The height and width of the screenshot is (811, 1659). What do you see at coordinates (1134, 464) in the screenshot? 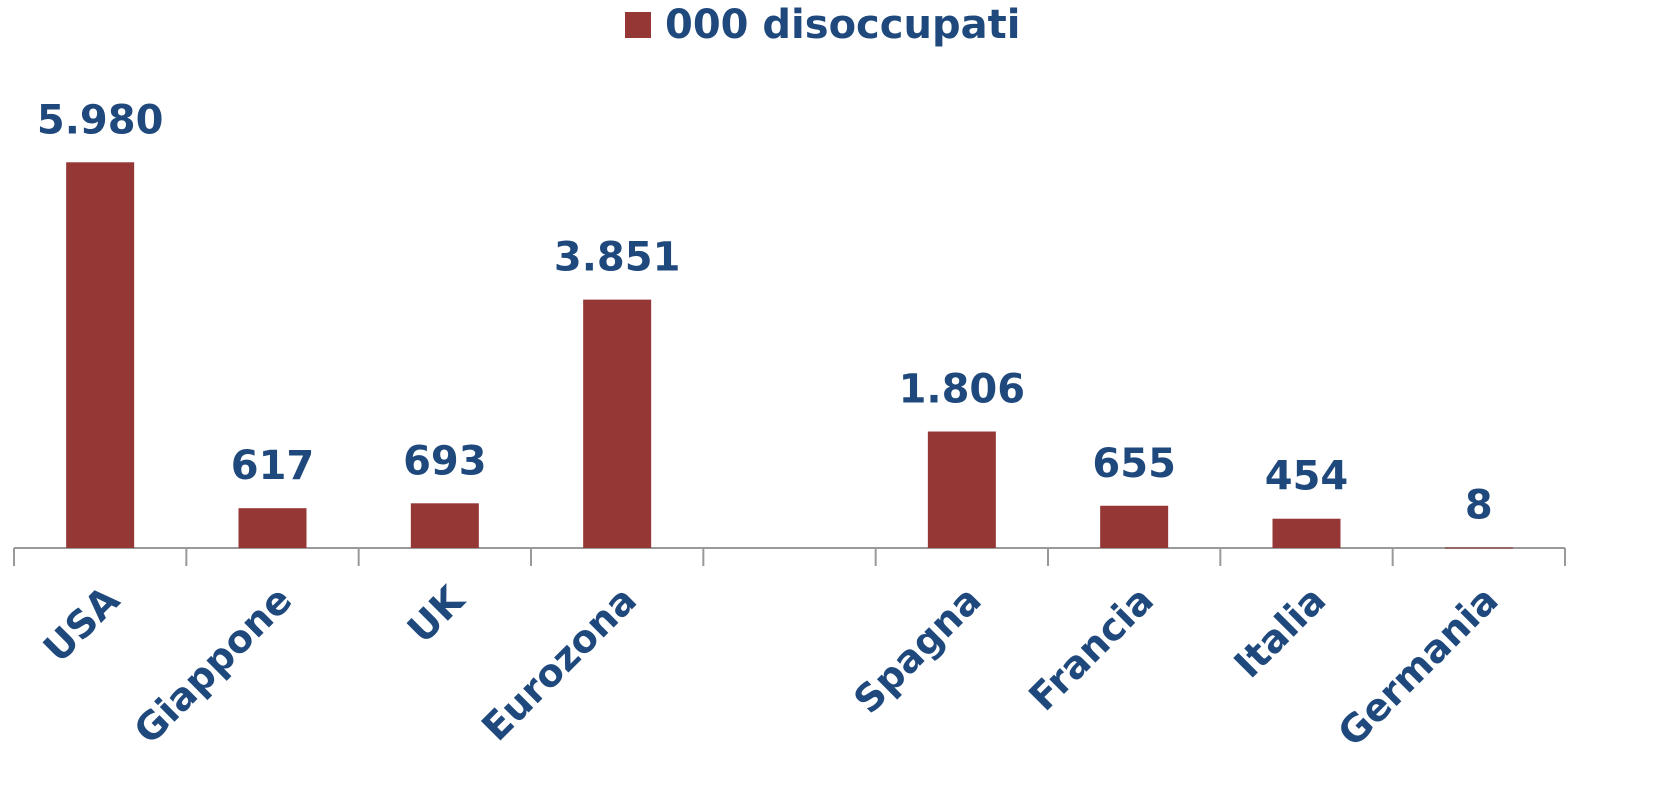
I see `value-label: 655` at bounding box center [1134, 464].